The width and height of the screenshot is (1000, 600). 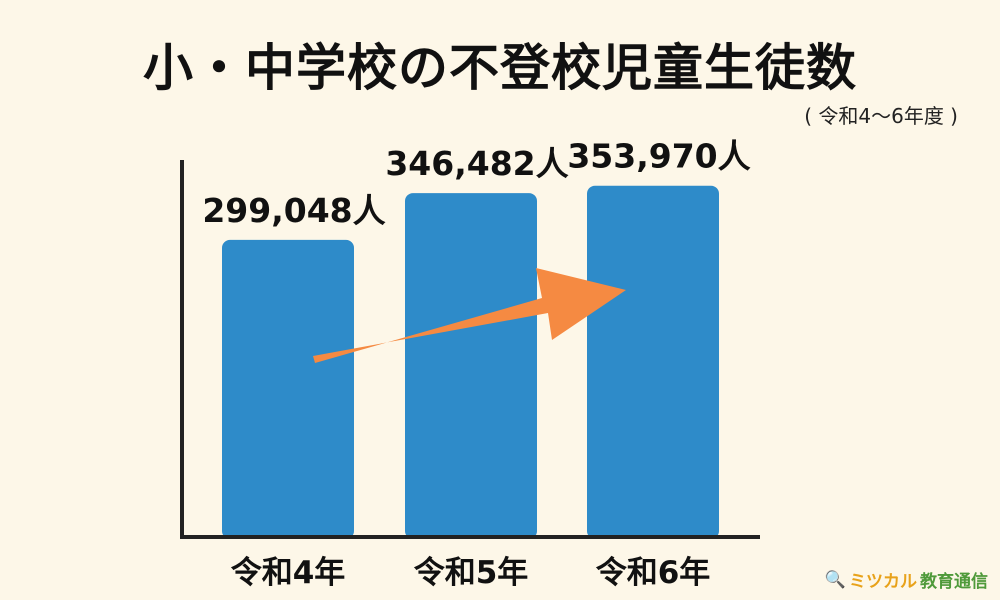 I want to click on chart-title: 小・中学校の不登校児童生徒数, so click(x=500, y=68).